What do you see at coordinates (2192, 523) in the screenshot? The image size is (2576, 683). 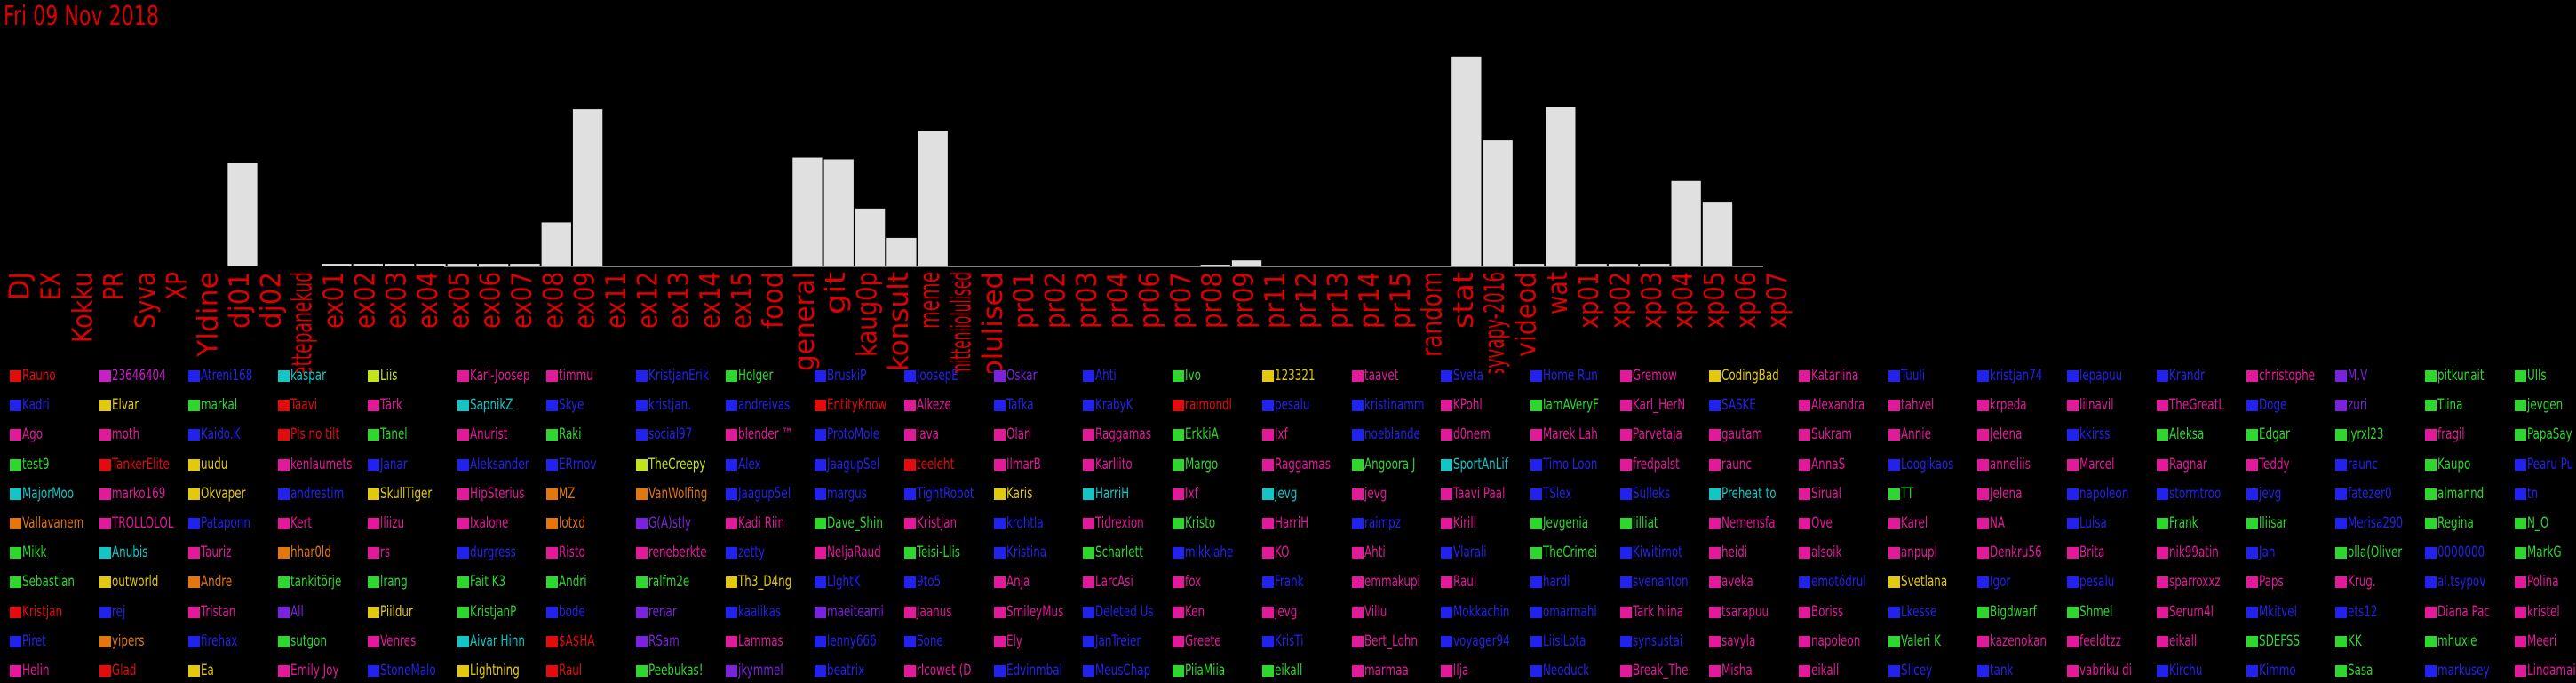 I see `legend-item: Frank` at bounding box center [2192, 523].